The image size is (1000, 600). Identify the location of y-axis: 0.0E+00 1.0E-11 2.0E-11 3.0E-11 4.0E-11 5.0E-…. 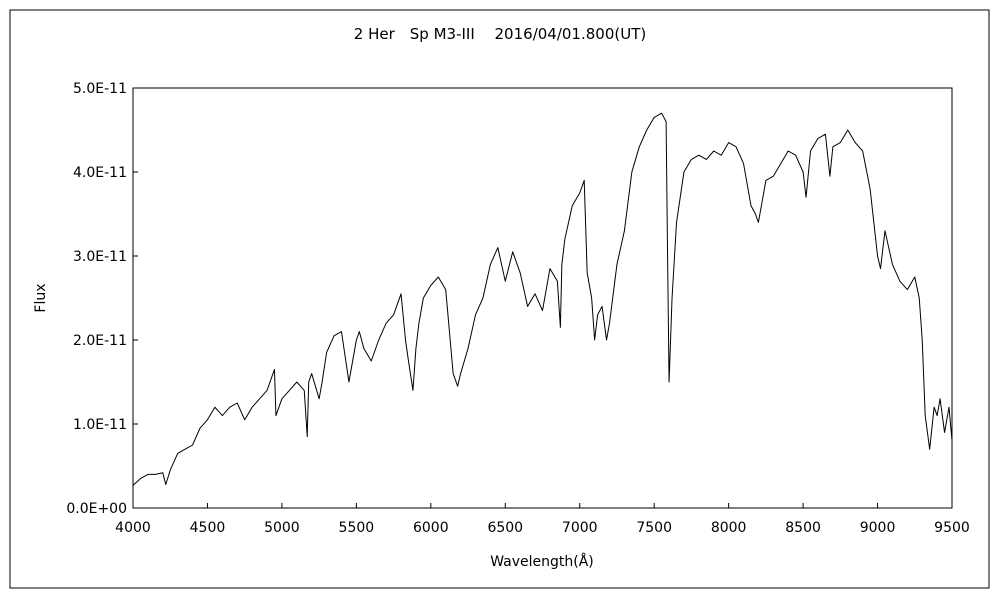
(102, 299).